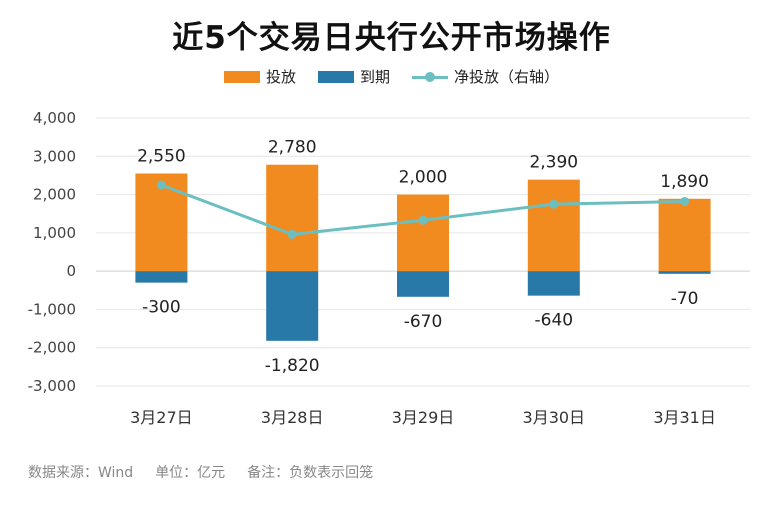  What do you see at coordinates (292, 417) in the screenshot?
I see `x-tick-label: 3月28日` at bounding box center [292, 417].